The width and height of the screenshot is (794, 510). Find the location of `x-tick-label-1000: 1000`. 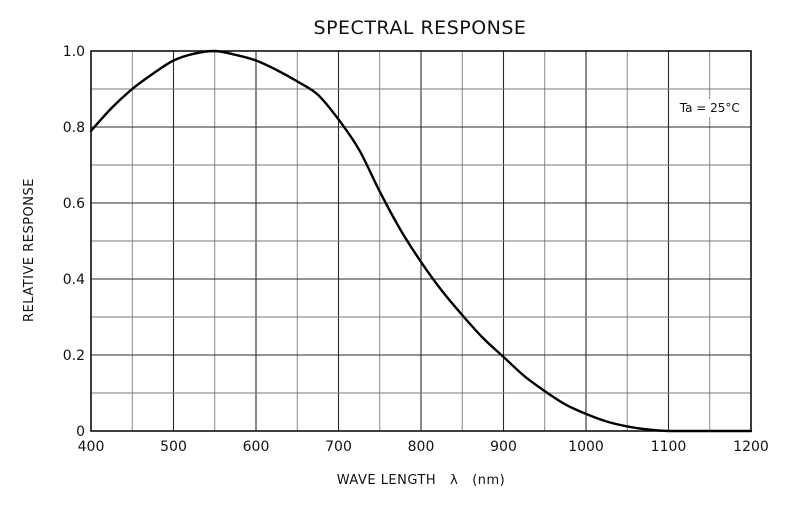

x-tick-label-1000: 1000 is located at coordinates (586, 447).